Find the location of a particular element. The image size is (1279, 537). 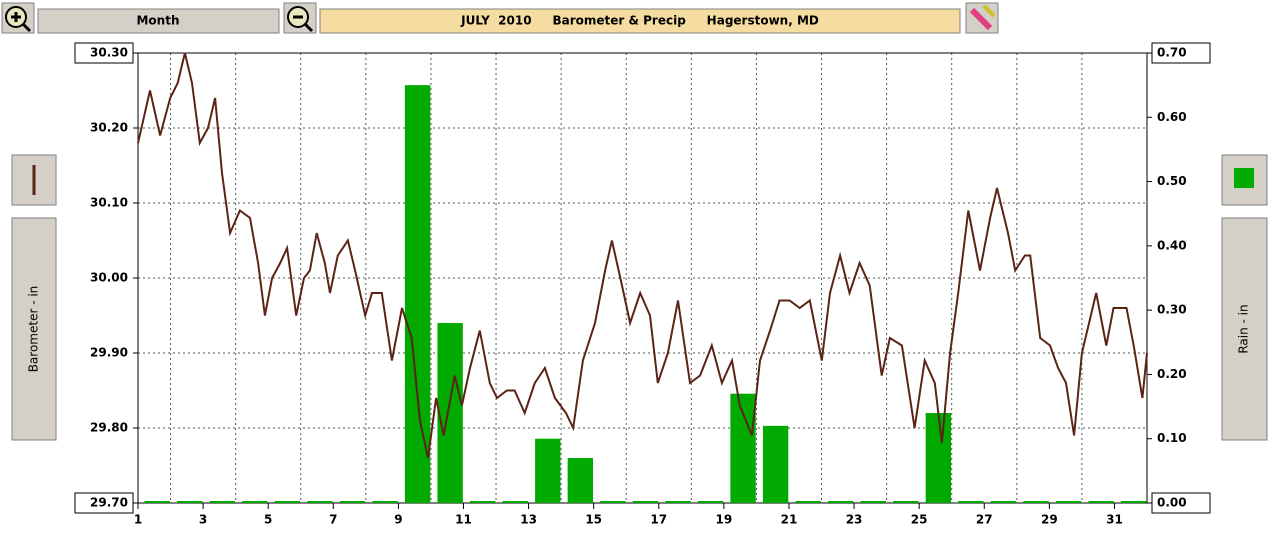

y2-tick-label: 0.20 is located at coordinates (1172, 374).